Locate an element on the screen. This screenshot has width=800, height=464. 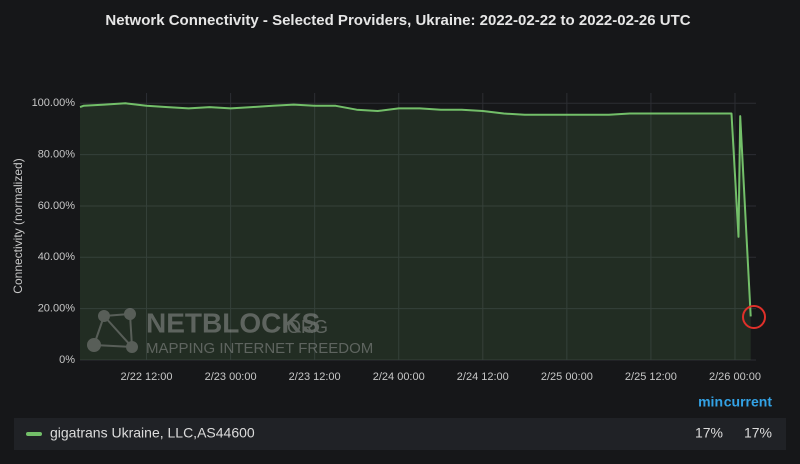
legend-background is located at coordinates (400, 434).